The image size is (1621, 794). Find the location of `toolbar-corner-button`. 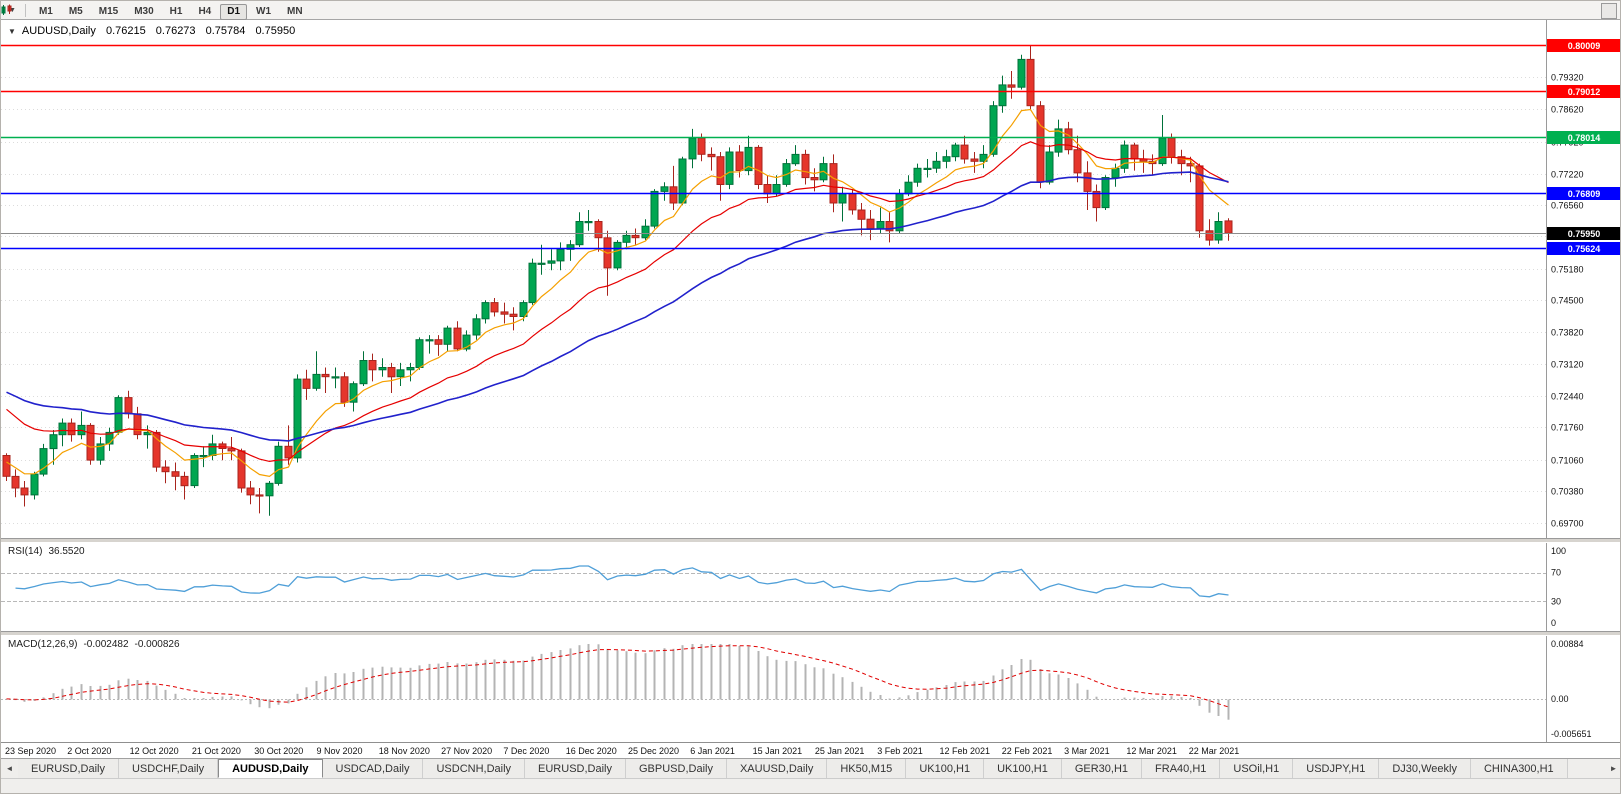

toolbar-corner-button is located at coordinates (1609, 11).